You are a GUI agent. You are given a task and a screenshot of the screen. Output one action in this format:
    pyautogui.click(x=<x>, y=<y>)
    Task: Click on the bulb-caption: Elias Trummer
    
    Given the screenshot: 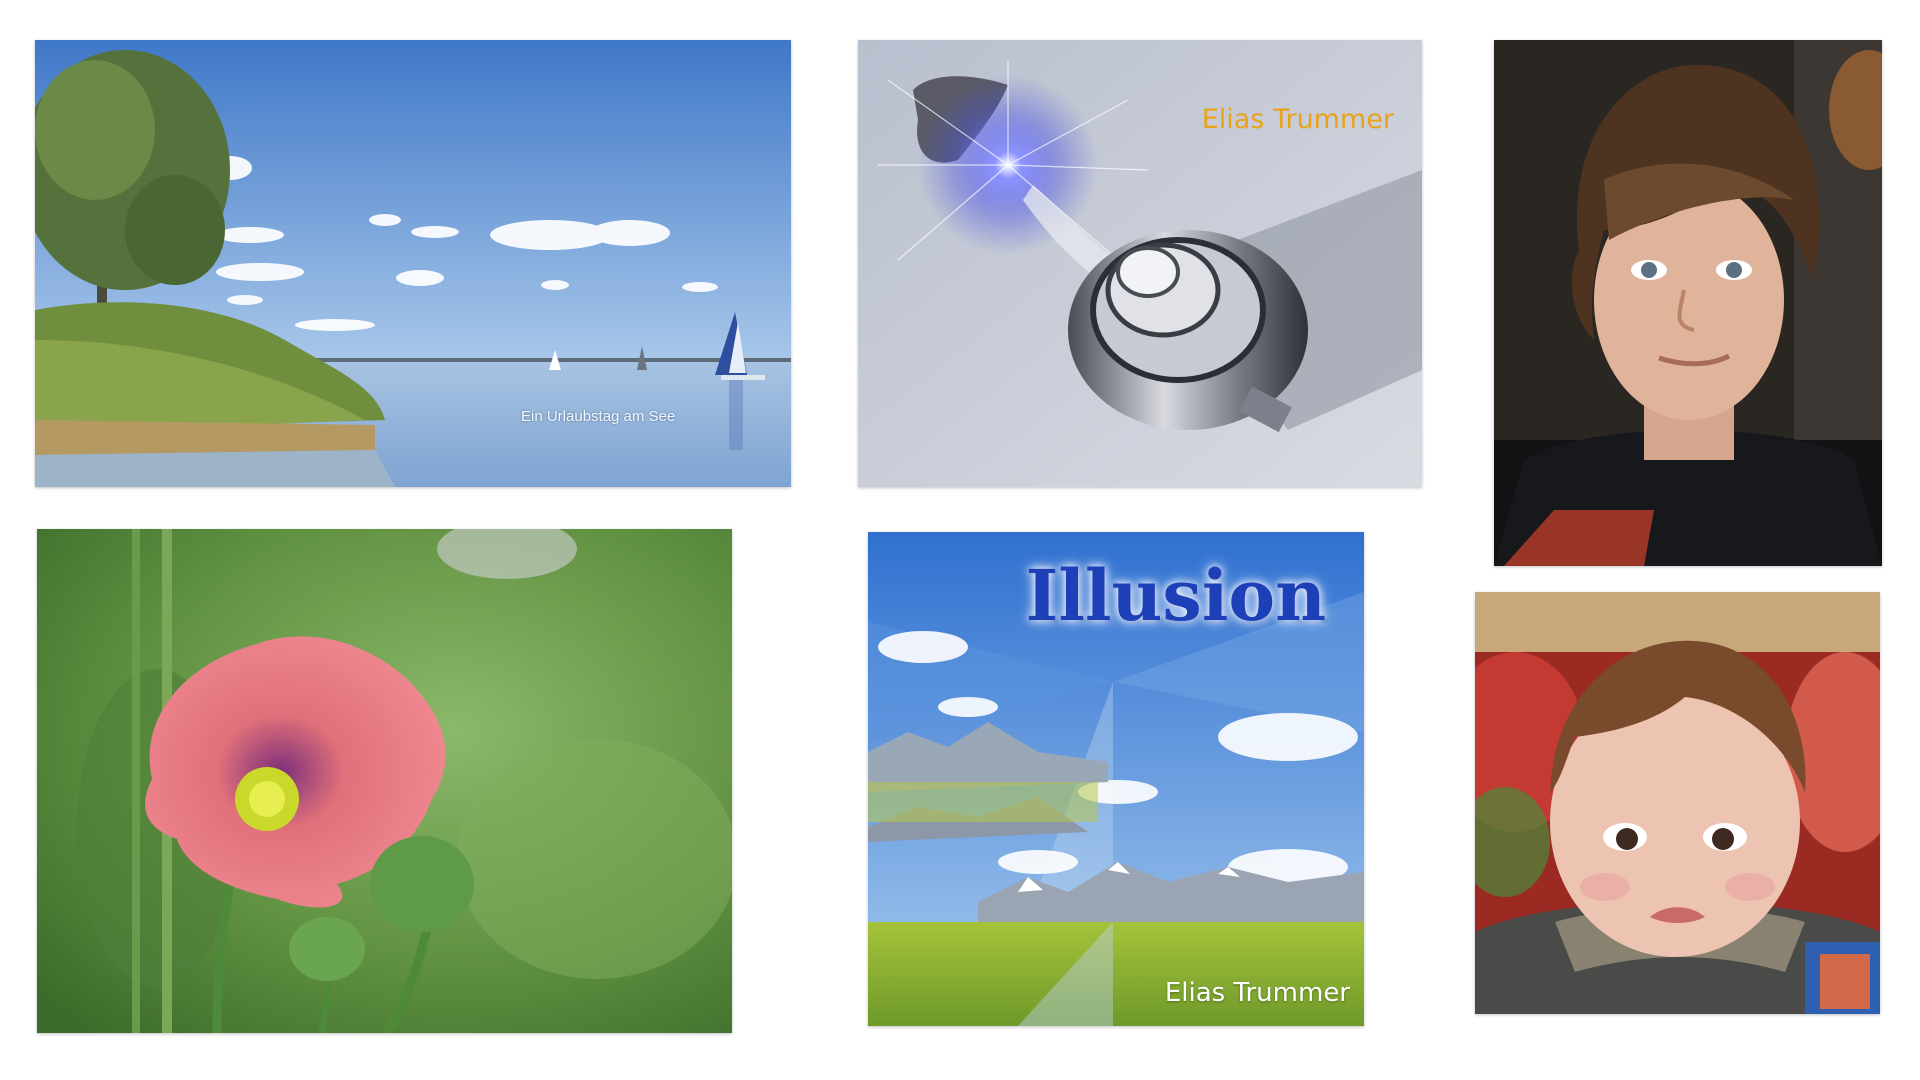 What is the action you would take?
    pyautogui.click(x=1297, y=119)
    